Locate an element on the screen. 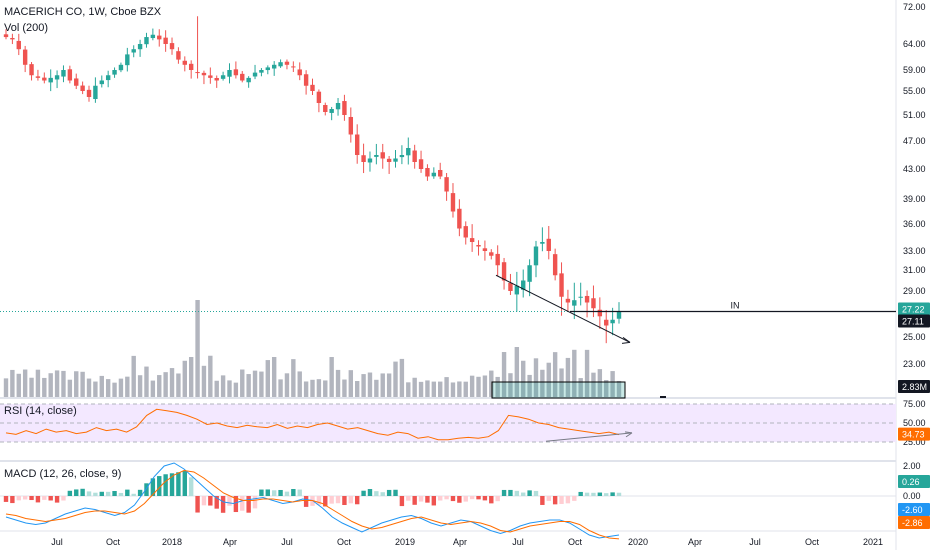 The height and width of the screenshot is (550, 932). price-tick-label: 39.00 is located at coordinates (914, 199).